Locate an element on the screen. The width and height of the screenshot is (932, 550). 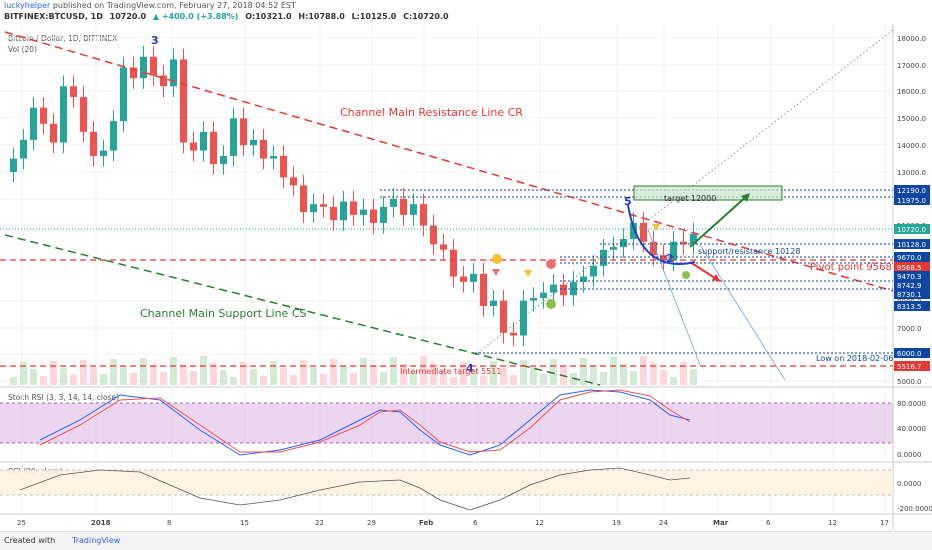
yellow-triangle is located at coordinates (528, 273).